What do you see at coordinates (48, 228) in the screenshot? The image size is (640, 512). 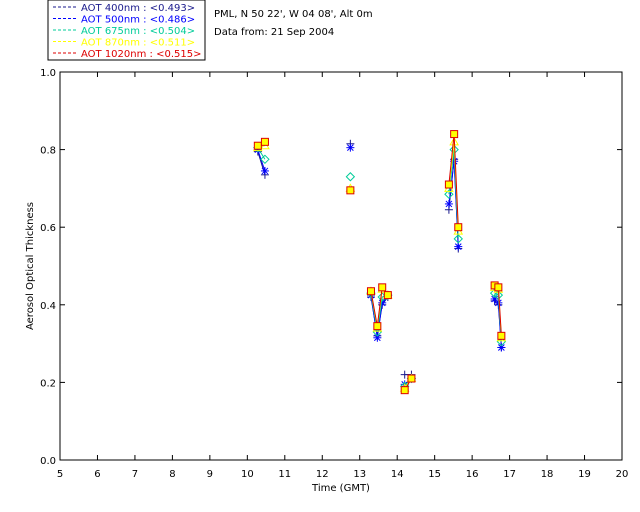 I see `y-tick-label: 0.6` at bounding box center [48, 228].